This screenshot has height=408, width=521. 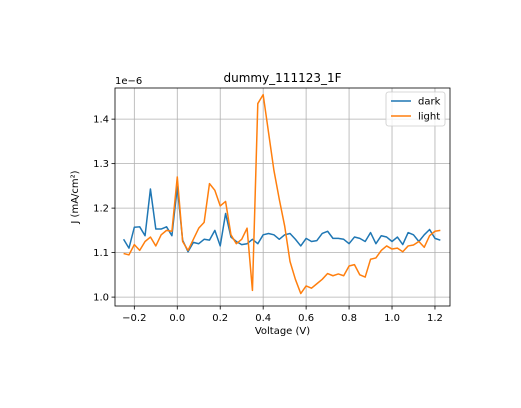 What do you see at coordinates (101, 298) in the screenshot?
I see `y-tick-label: 1.0` at bounding box center [101, 298].